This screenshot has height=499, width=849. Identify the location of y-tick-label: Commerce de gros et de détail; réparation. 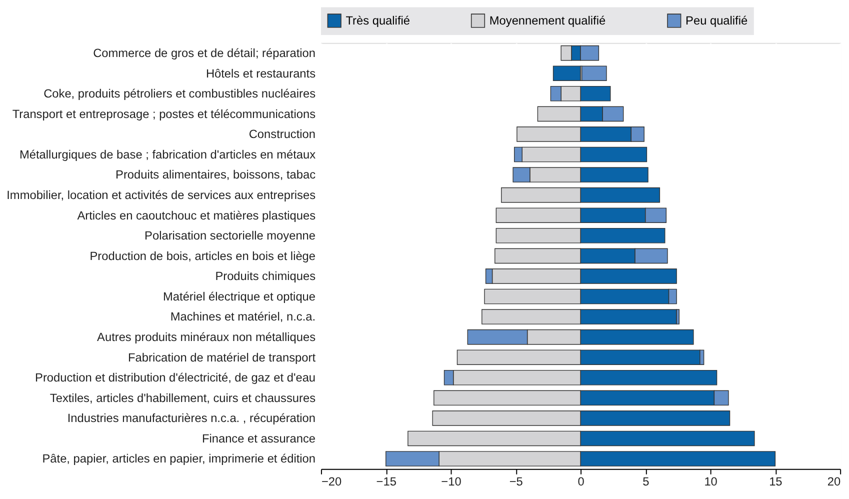
(204, 53).